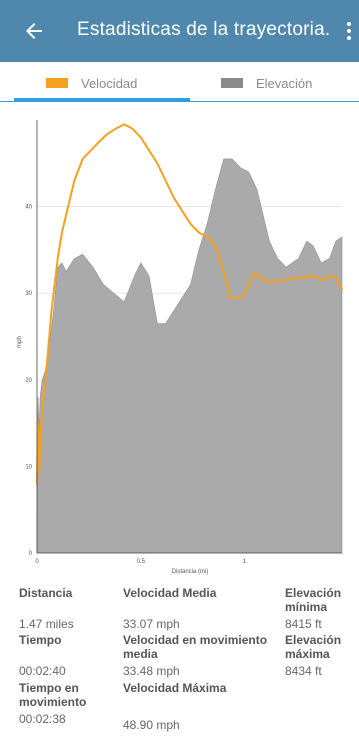 The image size is (359, 736). What do you see at coordinates (195, 640) in the screenshot?
I see `velocidad-movimiento-media-label-line1: Velocidad en movimiento` at bounding box center [195, 640].